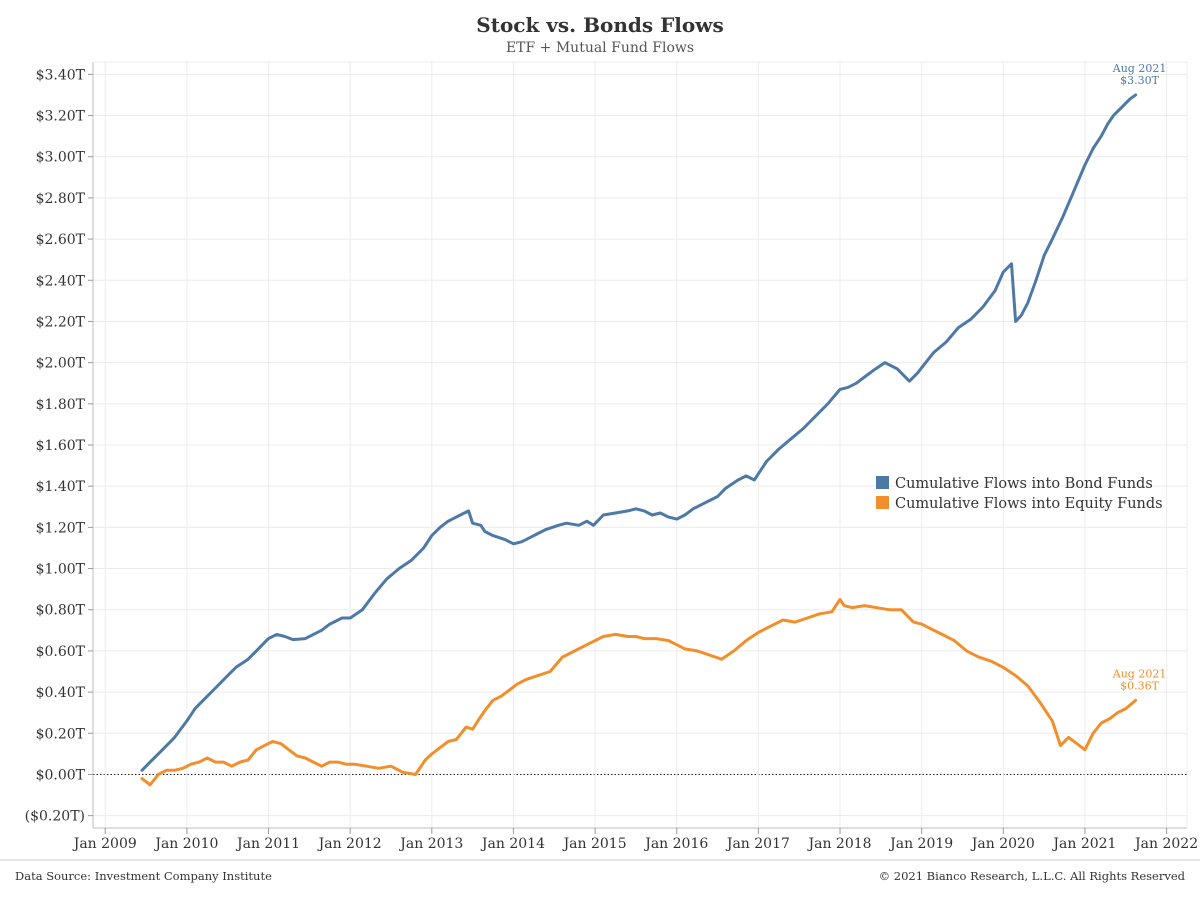 Image resolution: width=1200 pixels, height=900 pixels. Describe the element at coordinates (599, 25) in the screenshot. I see `chart-title: Stock vs. Bonds Flows` at that location.